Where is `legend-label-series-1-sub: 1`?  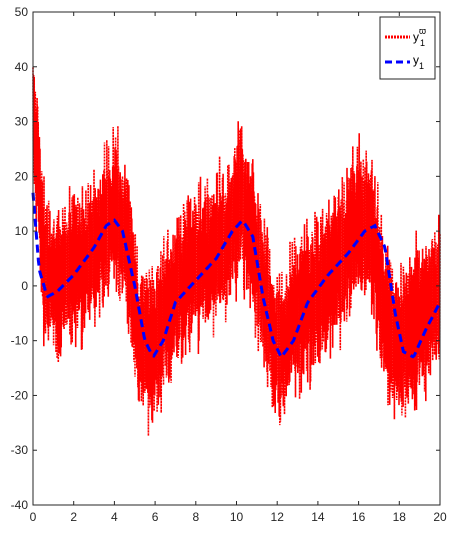
legend-label-series-1-sub: 1 is located at coordinates (422, 43).